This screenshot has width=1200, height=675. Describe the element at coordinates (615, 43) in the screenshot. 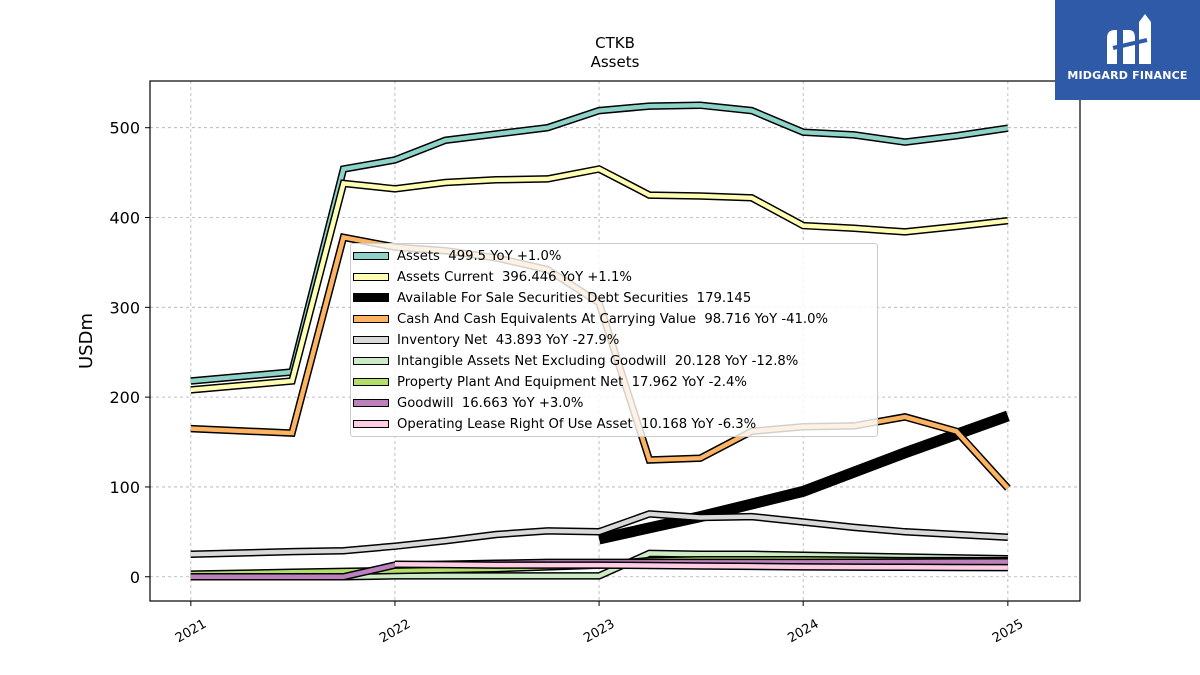

I see `chart-title: CTKB` at that location.